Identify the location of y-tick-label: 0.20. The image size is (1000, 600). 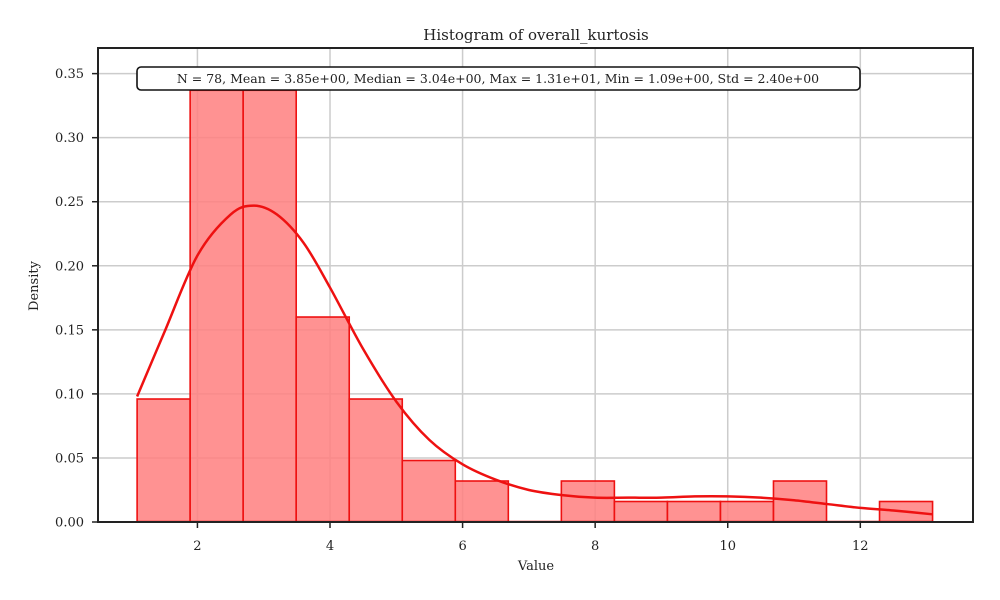
(69, 266).